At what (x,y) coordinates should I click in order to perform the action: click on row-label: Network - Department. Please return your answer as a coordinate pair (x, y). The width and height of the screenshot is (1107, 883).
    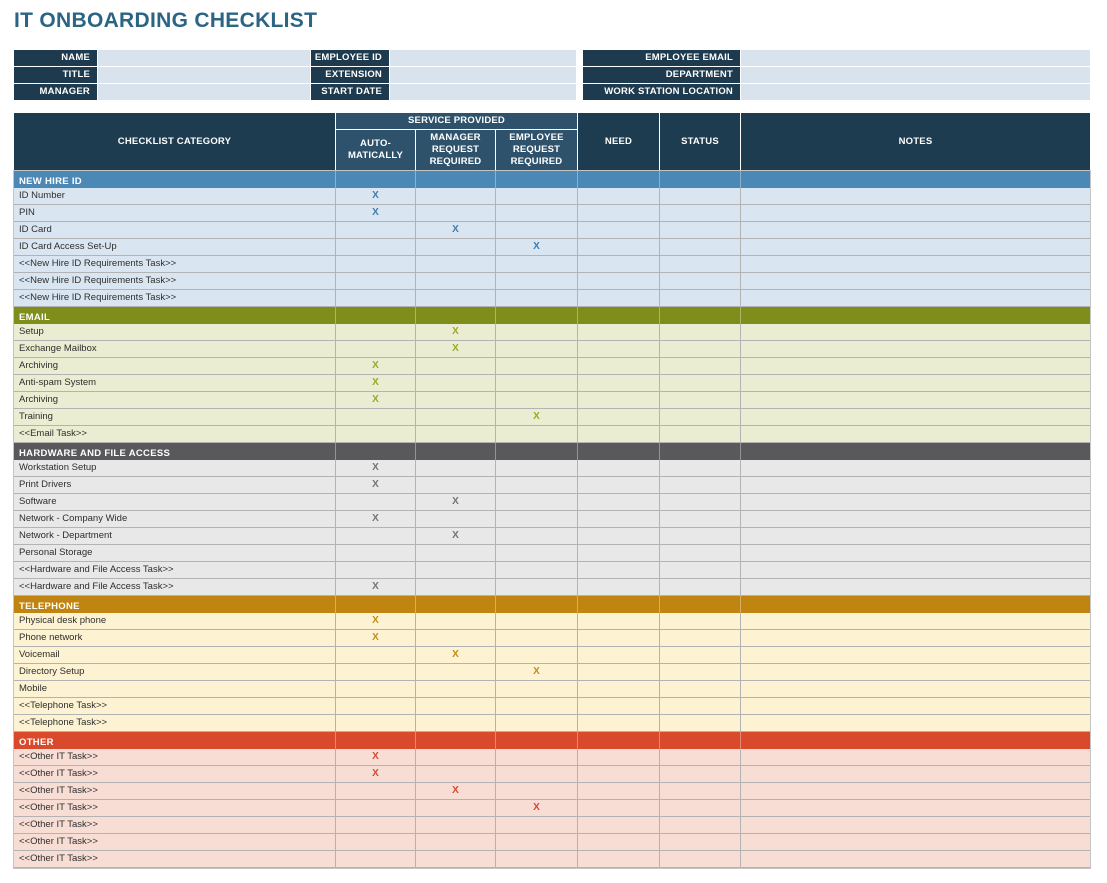
    Looking at the image, I should click on (175, 536).